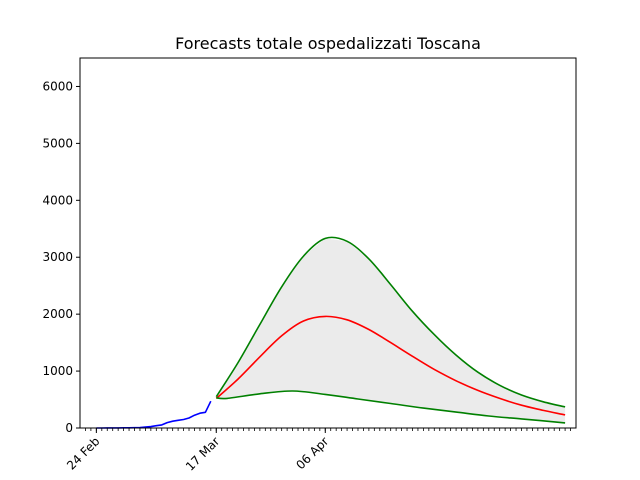  I want to click on y-tick-label: 2000, so click(57, 314).